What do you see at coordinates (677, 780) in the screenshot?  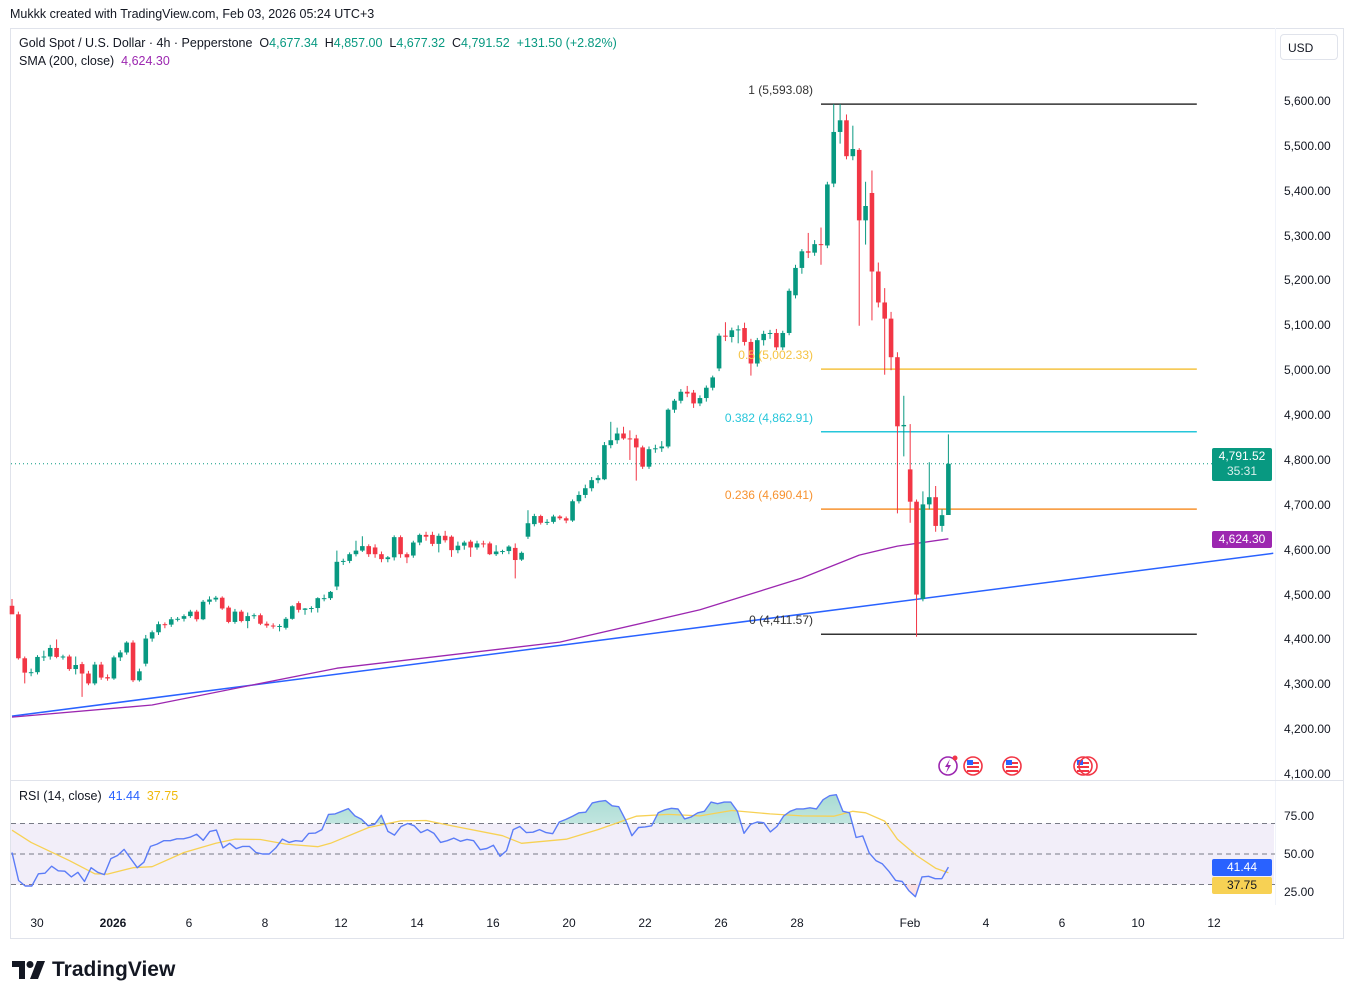 I see `pane-divider` at bounding box center [677, 780].